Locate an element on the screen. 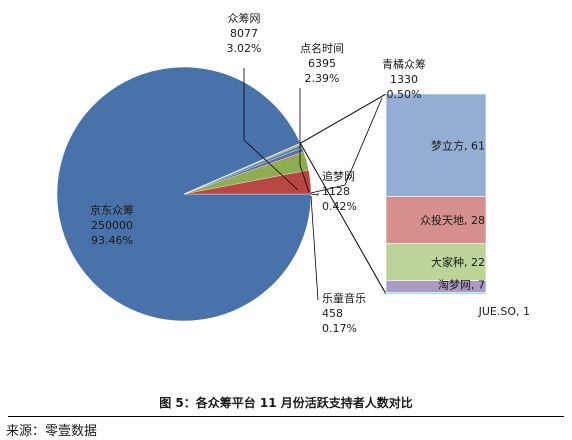 This screenshot has width=572, height=440. pie-label-5: 追梦网 1128 0.42% is located at coordinates (339, 191).